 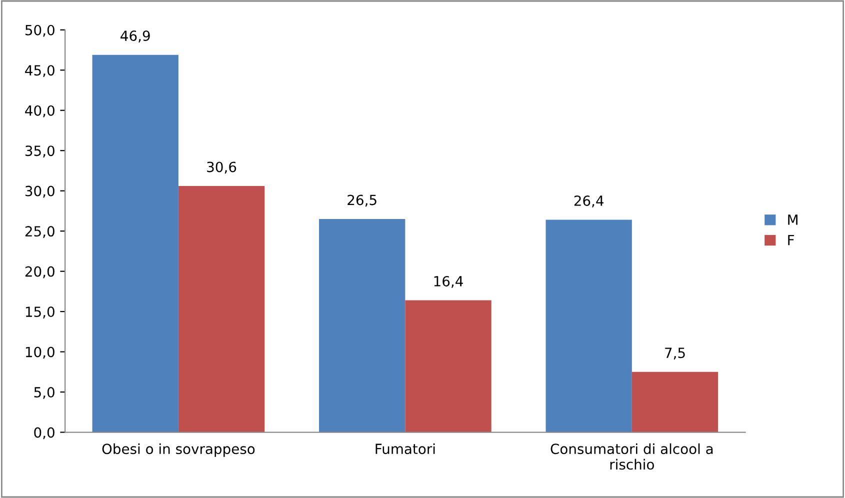 What do you see at coordinates (39, 152) in the screenshot?
I see `y-tick-label: 35,0` at bounding box center [39, 152].